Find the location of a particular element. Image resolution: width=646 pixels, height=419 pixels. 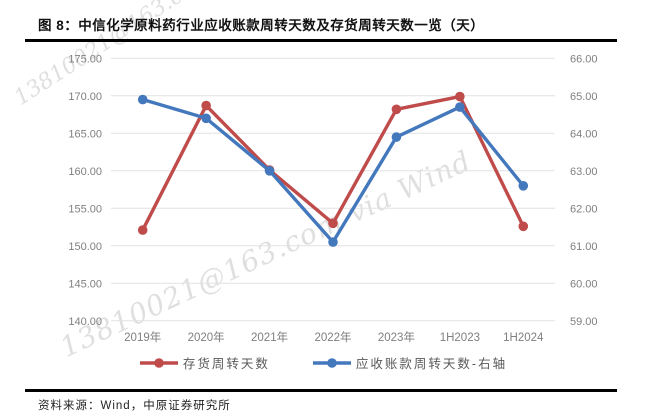

right-axis-tick: 64.00 is located at coordinates (584, 134).